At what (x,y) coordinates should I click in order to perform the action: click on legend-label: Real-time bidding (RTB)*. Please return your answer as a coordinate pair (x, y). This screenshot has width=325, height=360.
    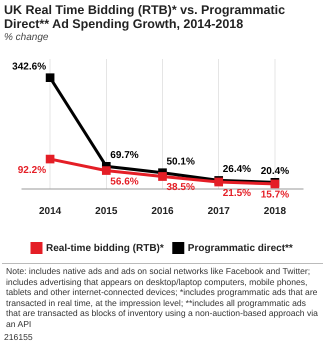
    Looking at the image, I should click on (105, 248).